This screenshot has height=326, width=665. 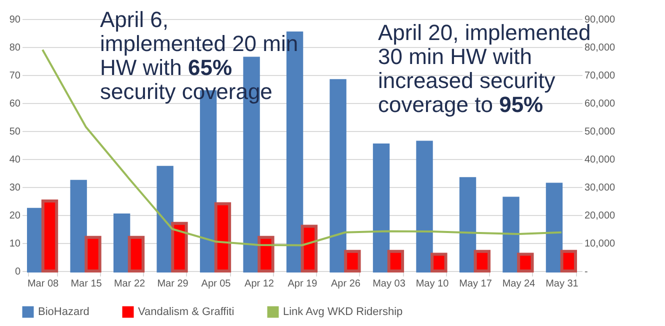 I want to click on x-tick-label: Mar 08, so click(x=43, y=284).